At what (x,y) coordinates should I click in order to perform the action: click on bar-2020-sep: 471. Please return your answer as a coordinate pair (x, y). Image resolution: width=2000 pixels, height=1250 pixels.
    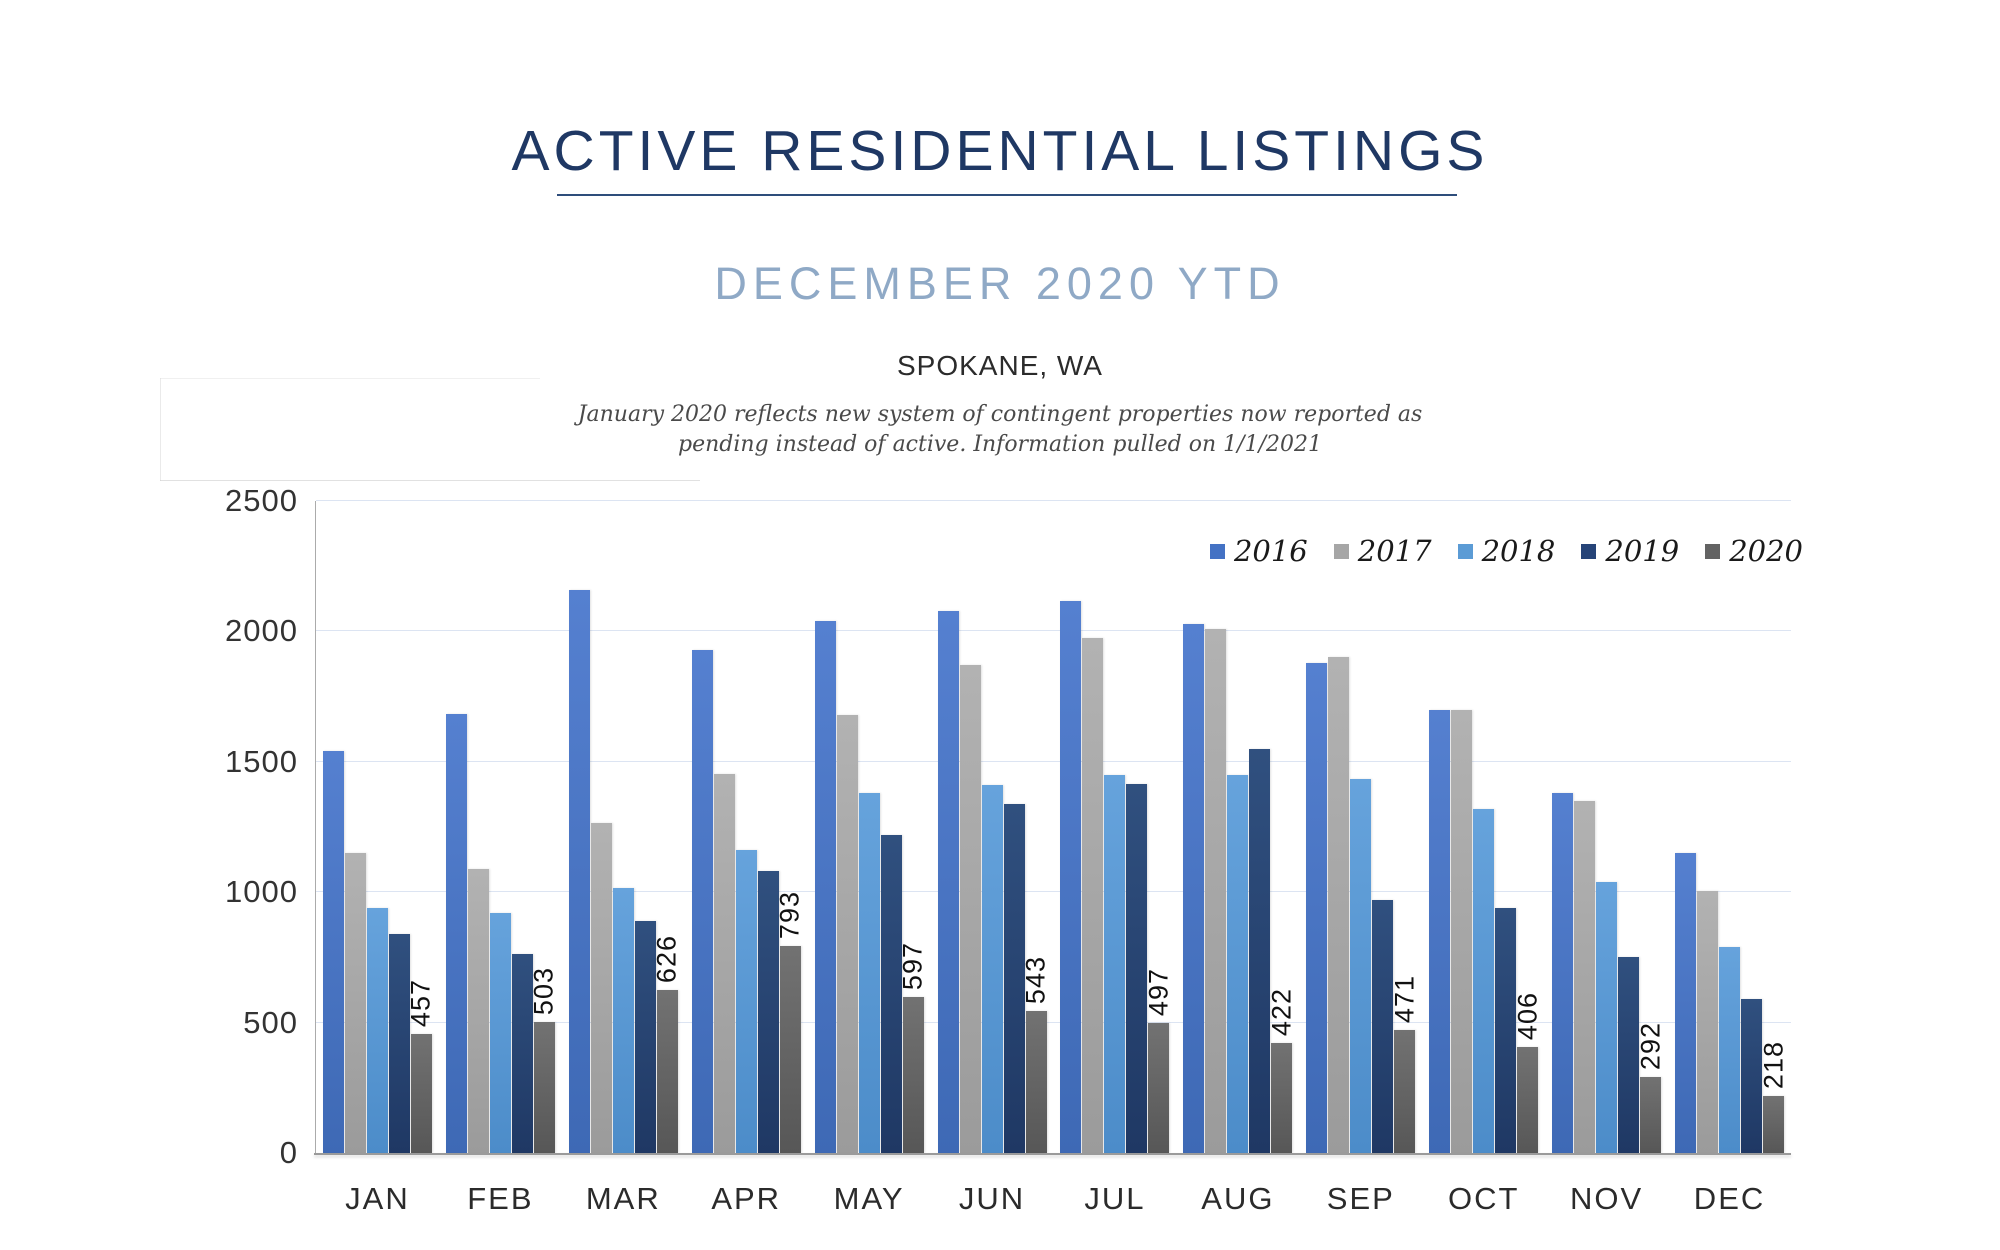
    Looking at the image, I should click on (1404, 1064).